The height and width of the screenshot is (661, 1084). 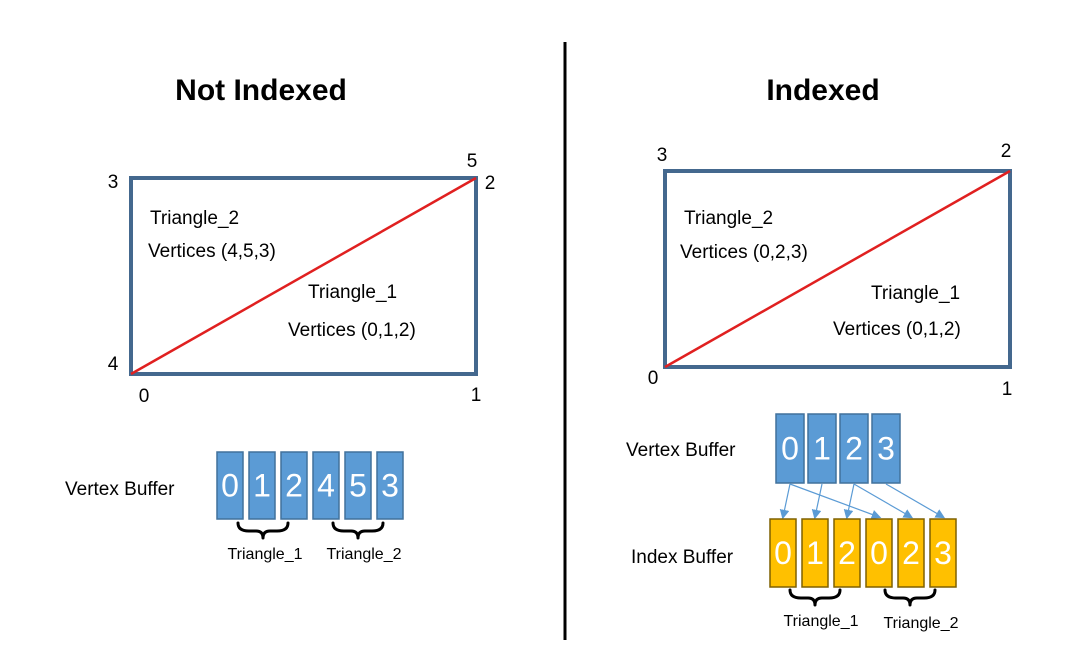 What do you see at coordinates (363, 554) in the screenshot?
I see `left-triangle-2-group-label: Triangle_2` at bounding box center [363, 554].